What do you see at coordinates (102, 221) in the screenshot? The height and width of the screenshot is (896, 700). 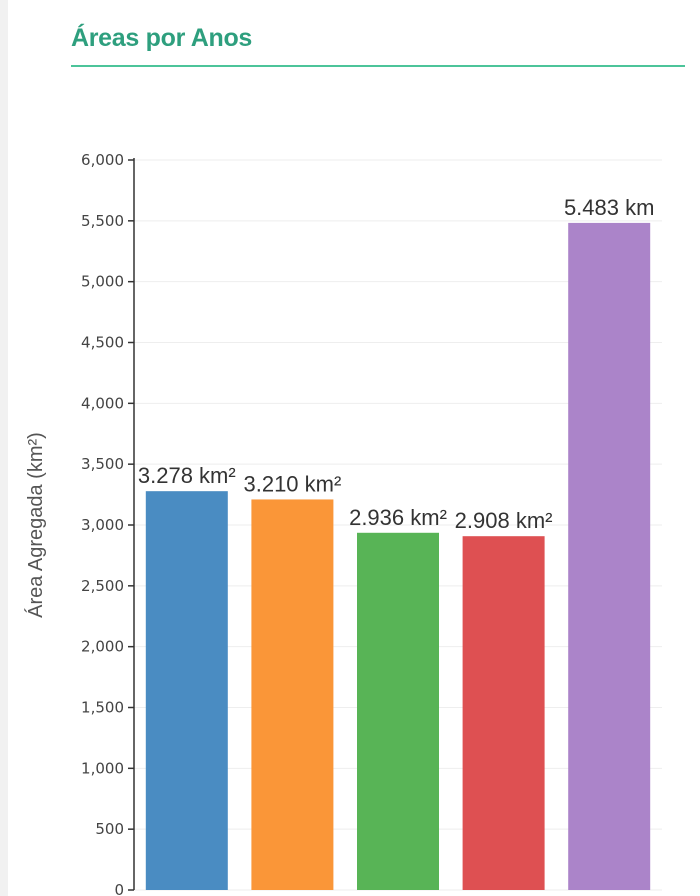 I see `y-tick-label: 5,500` at bounding box center [102, 221].